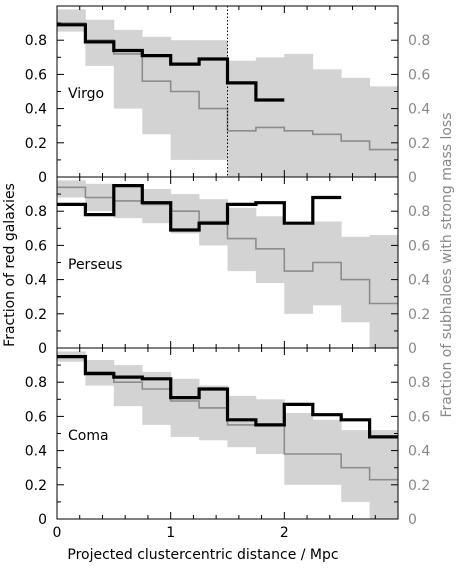 The width and height of the screenshot is (458, 569). What do you see at coordinates (57, 533) in the screenshot?
I see `x-tick-label: 0` at bounding box center [57, 533].